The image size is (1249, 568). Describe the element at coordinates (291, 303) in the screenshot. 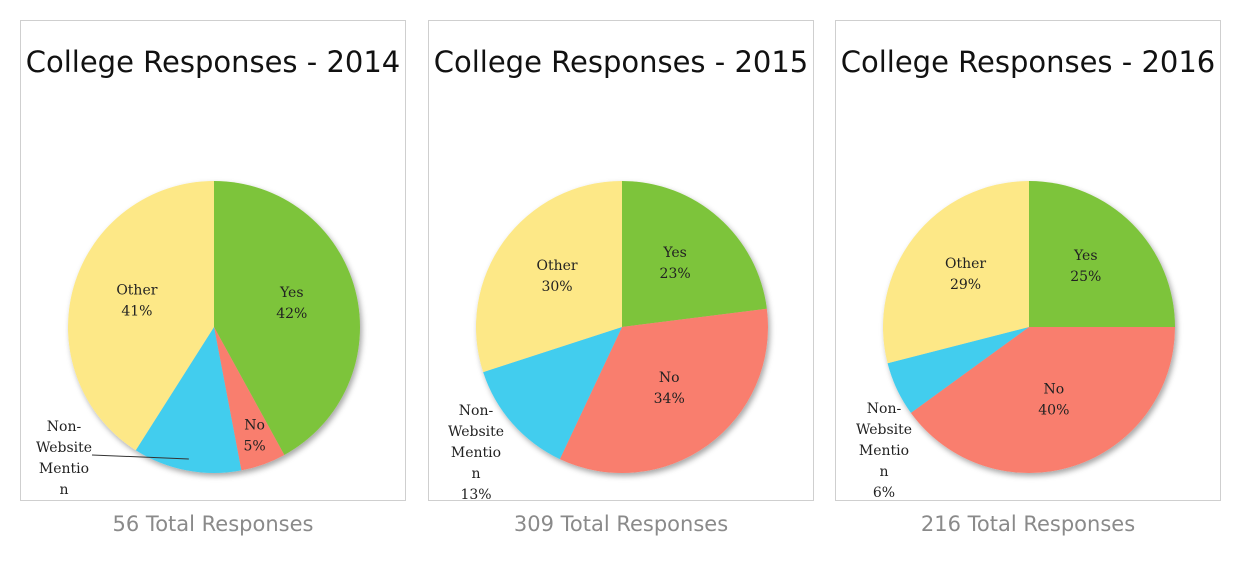

I see `slice-label-yes: Yes 42%` at that location.